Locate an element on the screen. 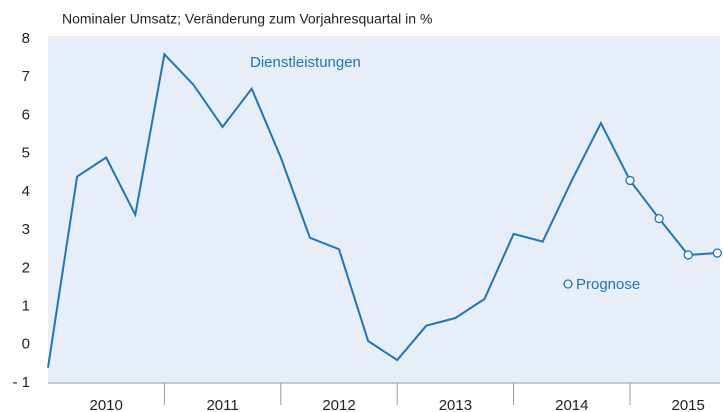 The image size is (723, 412). x-tick-label: 2011 is located at coordinates (222, 404).